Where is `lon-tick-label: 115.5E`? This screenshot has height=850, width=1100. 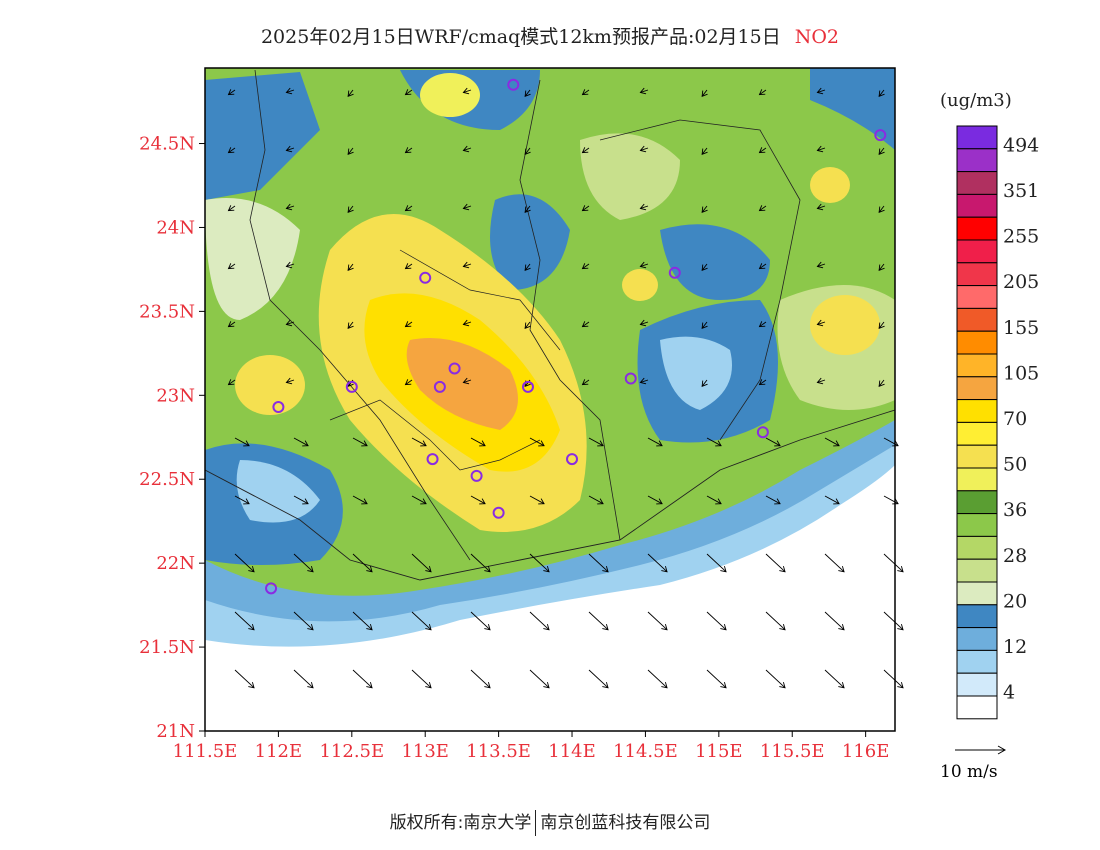
lon-tick-label: 115.5E is located at coordinates (792, 751).